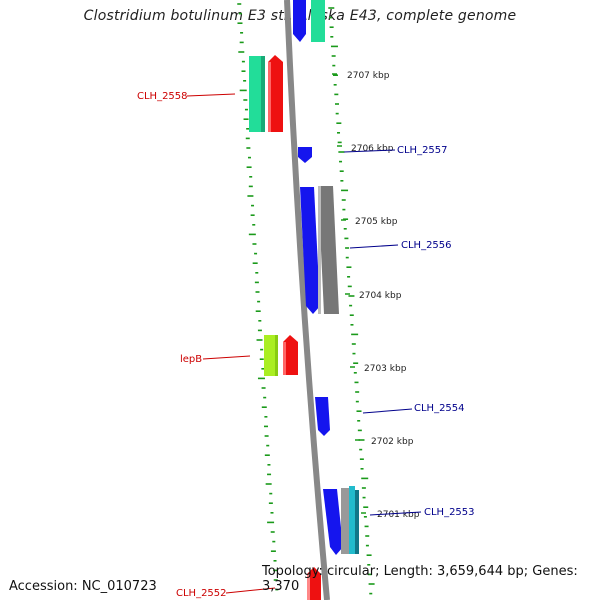 This screenshot has width=600, height=600. What do you see at coordinates (276, 355) in the screenshot?
I see `gene-lime-lepB-shade` at bounding box center [276, 355].